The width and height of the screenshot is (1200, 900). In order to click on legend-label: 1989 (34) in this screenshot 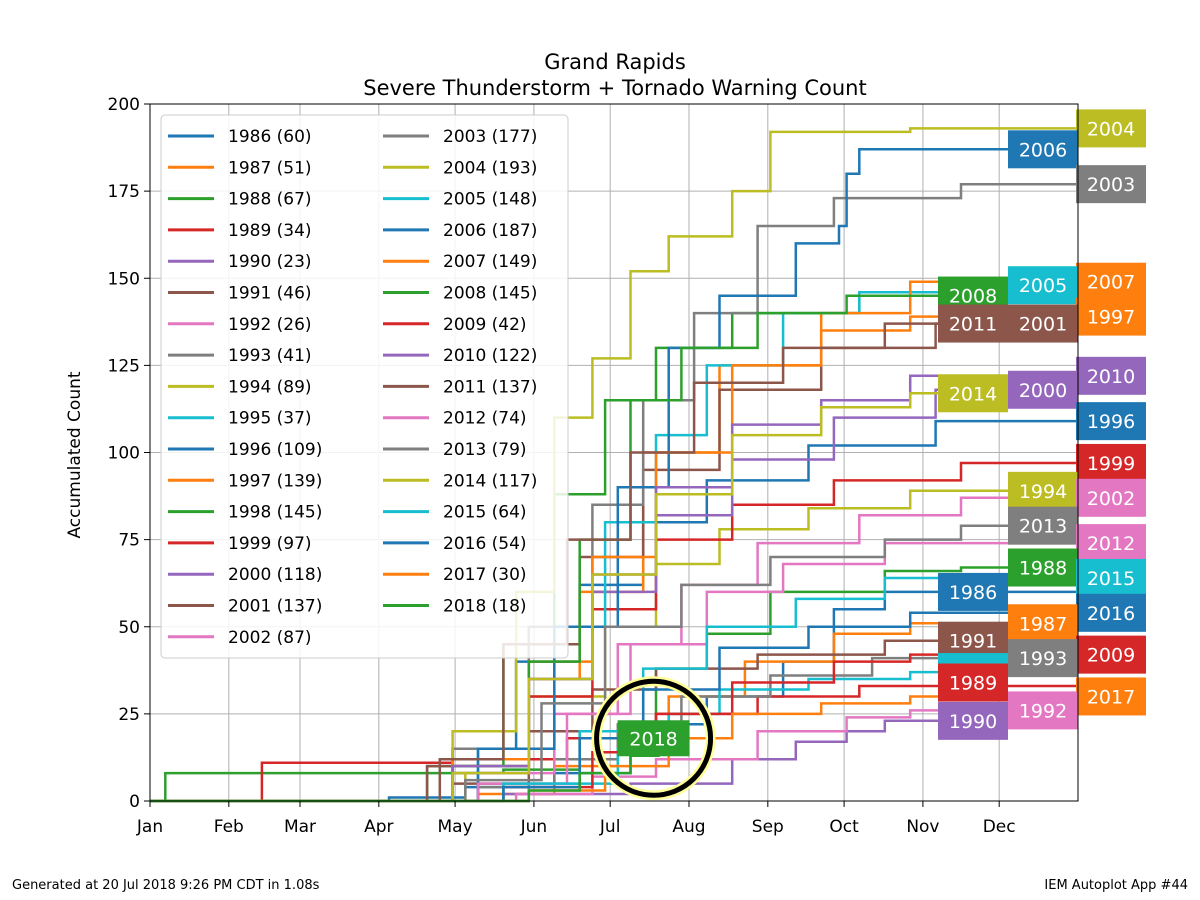, I will do `click(270, 231)`.